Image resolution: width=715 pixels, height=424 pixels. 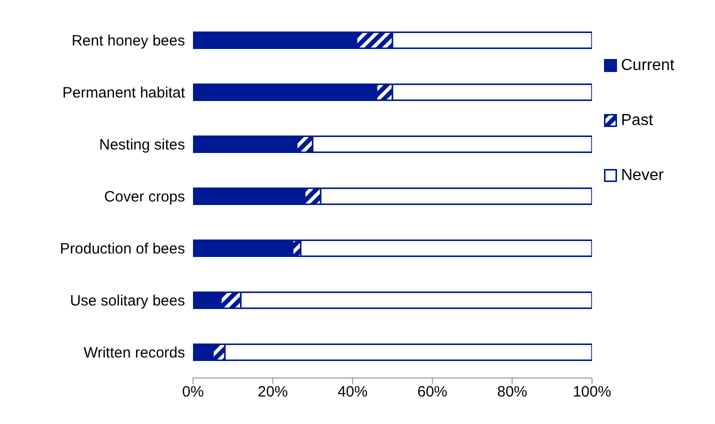 I want to click on y-tick-label: Rent honey bees, so click(x=128, y=41).